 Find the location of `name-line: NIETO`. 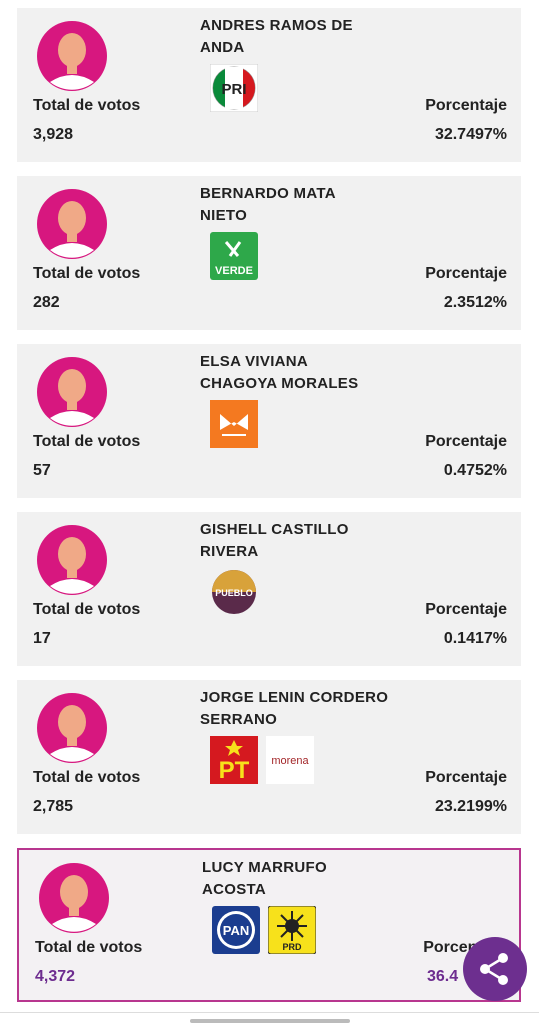

name-line: NIETO is located at coordinates (224, 215).